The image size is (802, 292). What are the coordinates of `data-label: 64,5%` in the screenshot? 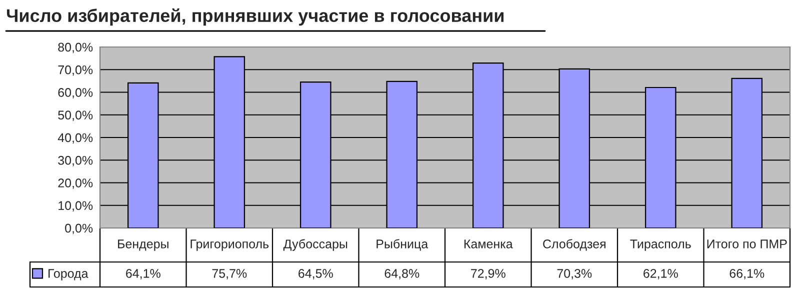 It's located at (315, 274).